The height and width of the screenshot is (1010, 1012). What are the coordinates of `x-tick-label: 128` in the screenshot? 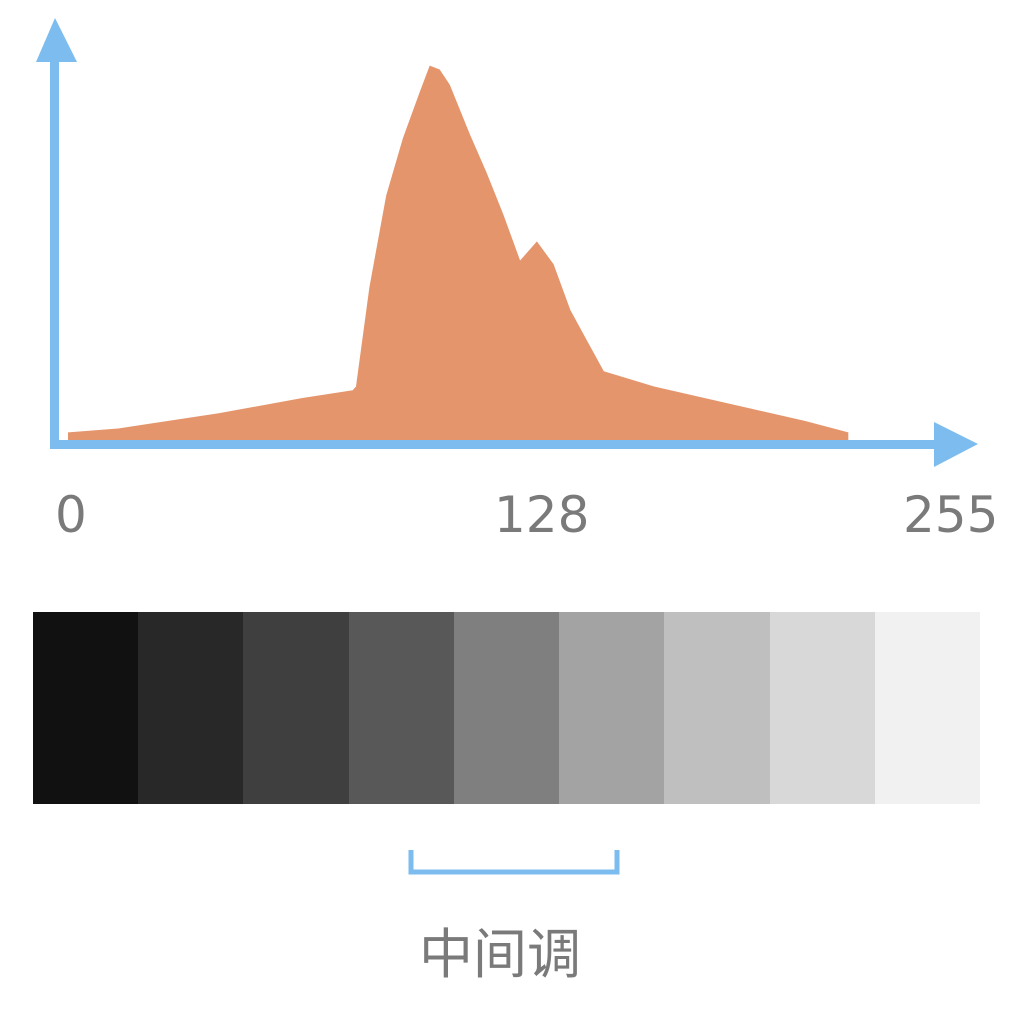 It's located at (542, 515).